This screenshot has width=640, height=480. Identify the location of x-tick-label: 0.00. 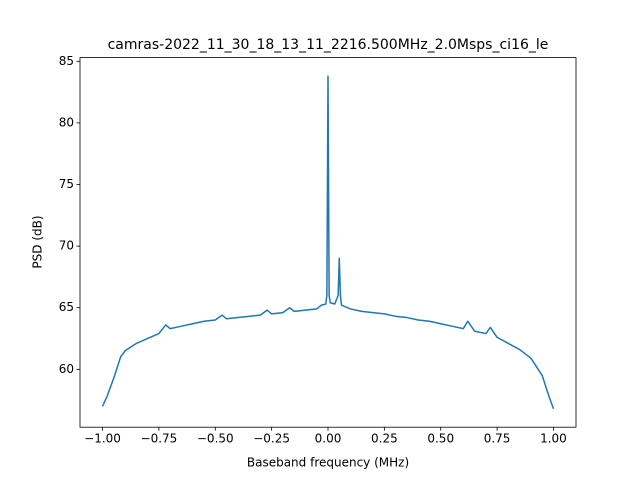
(328, 439).